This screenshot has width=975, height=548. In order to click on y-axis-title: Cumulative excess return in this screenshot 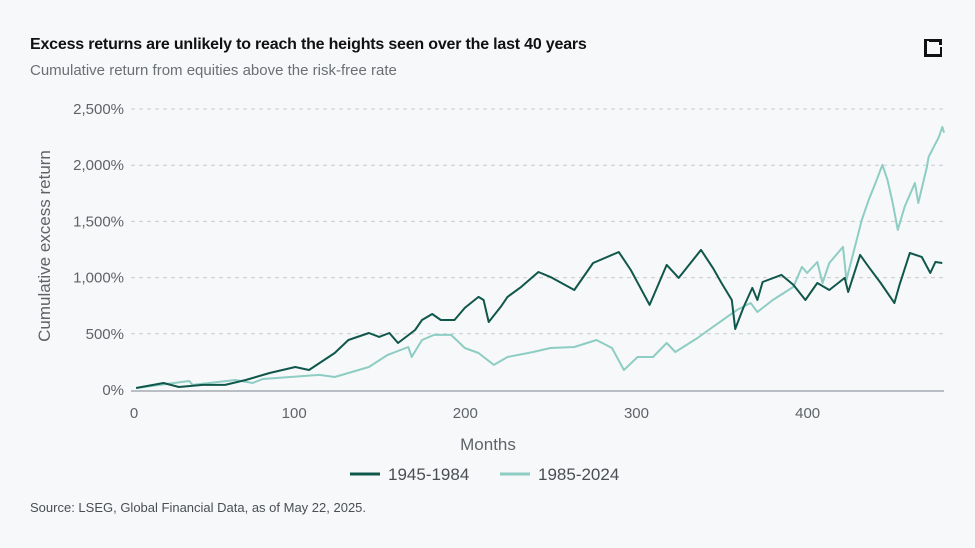, I will do `click(44, 246)`.